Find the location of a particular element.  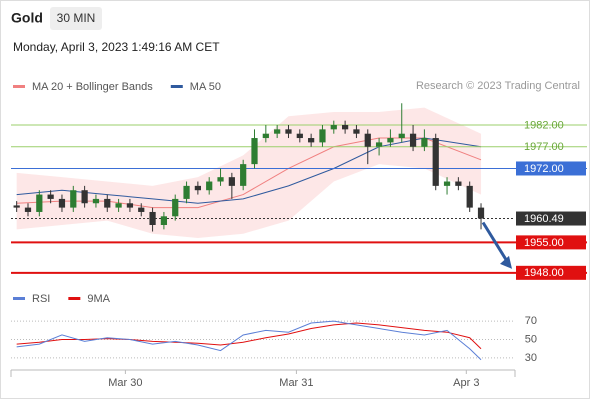

rsi-line is located at coordinates (249, 340).